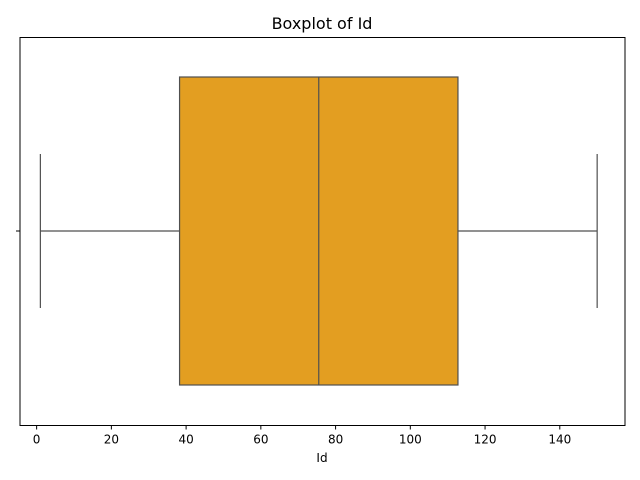 This screenshot has height=480, width=640. I want to click on x-tick-label: 0, so click(37, 440).